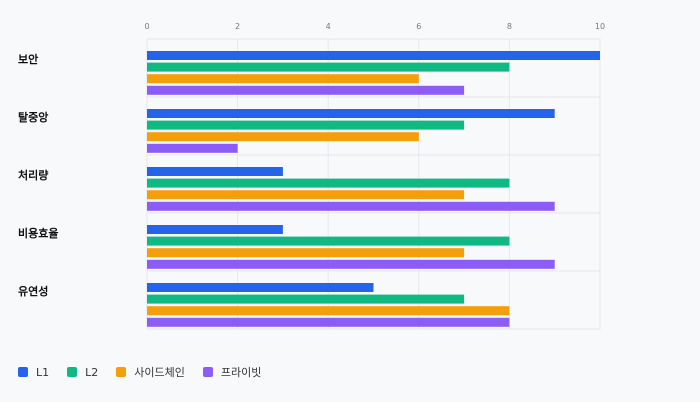  Describe the element at coordinates (43, 372) in the screenshot. I see `legend-label: L1` at that location.